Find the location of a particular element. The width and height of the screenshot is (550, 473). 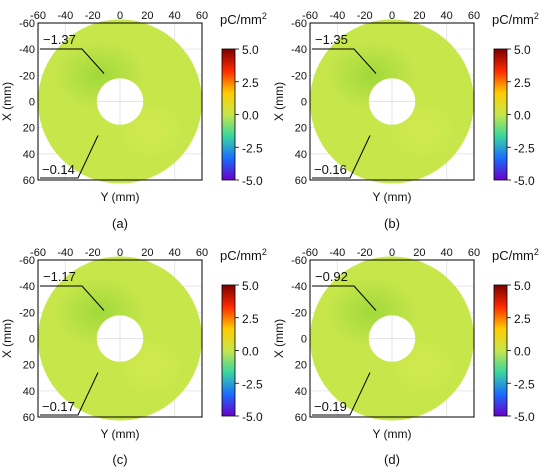

panel-caption: (c) is located at coordinates (119, 459).